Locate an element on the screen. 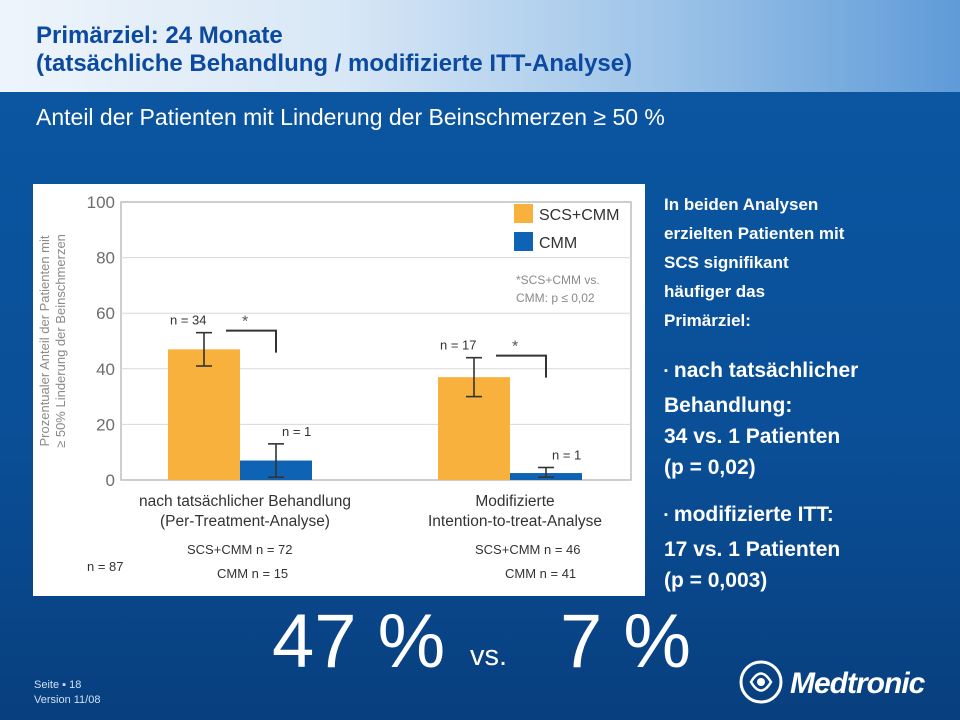 The width and height of the screenshot is (960, 720). legend-note: CMM: p ≤ 0,02 is located at coordinates (555, 298).